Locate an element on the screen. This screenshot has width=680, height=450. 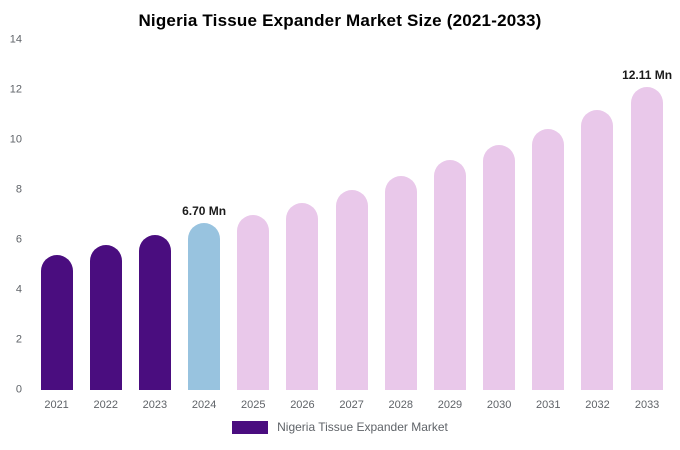
bar-column-2024: 6.70 Mn 2024 is located at coordinates (204, 226).